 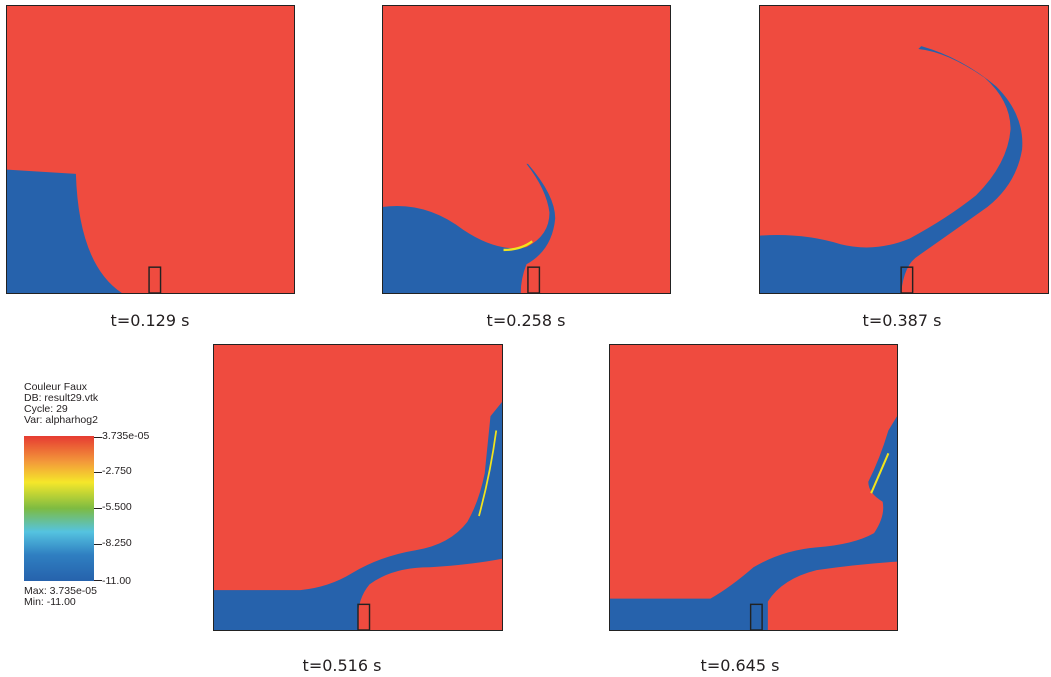 I want to click on legend-title: Couleur Faux, so click(x=56, y=387).